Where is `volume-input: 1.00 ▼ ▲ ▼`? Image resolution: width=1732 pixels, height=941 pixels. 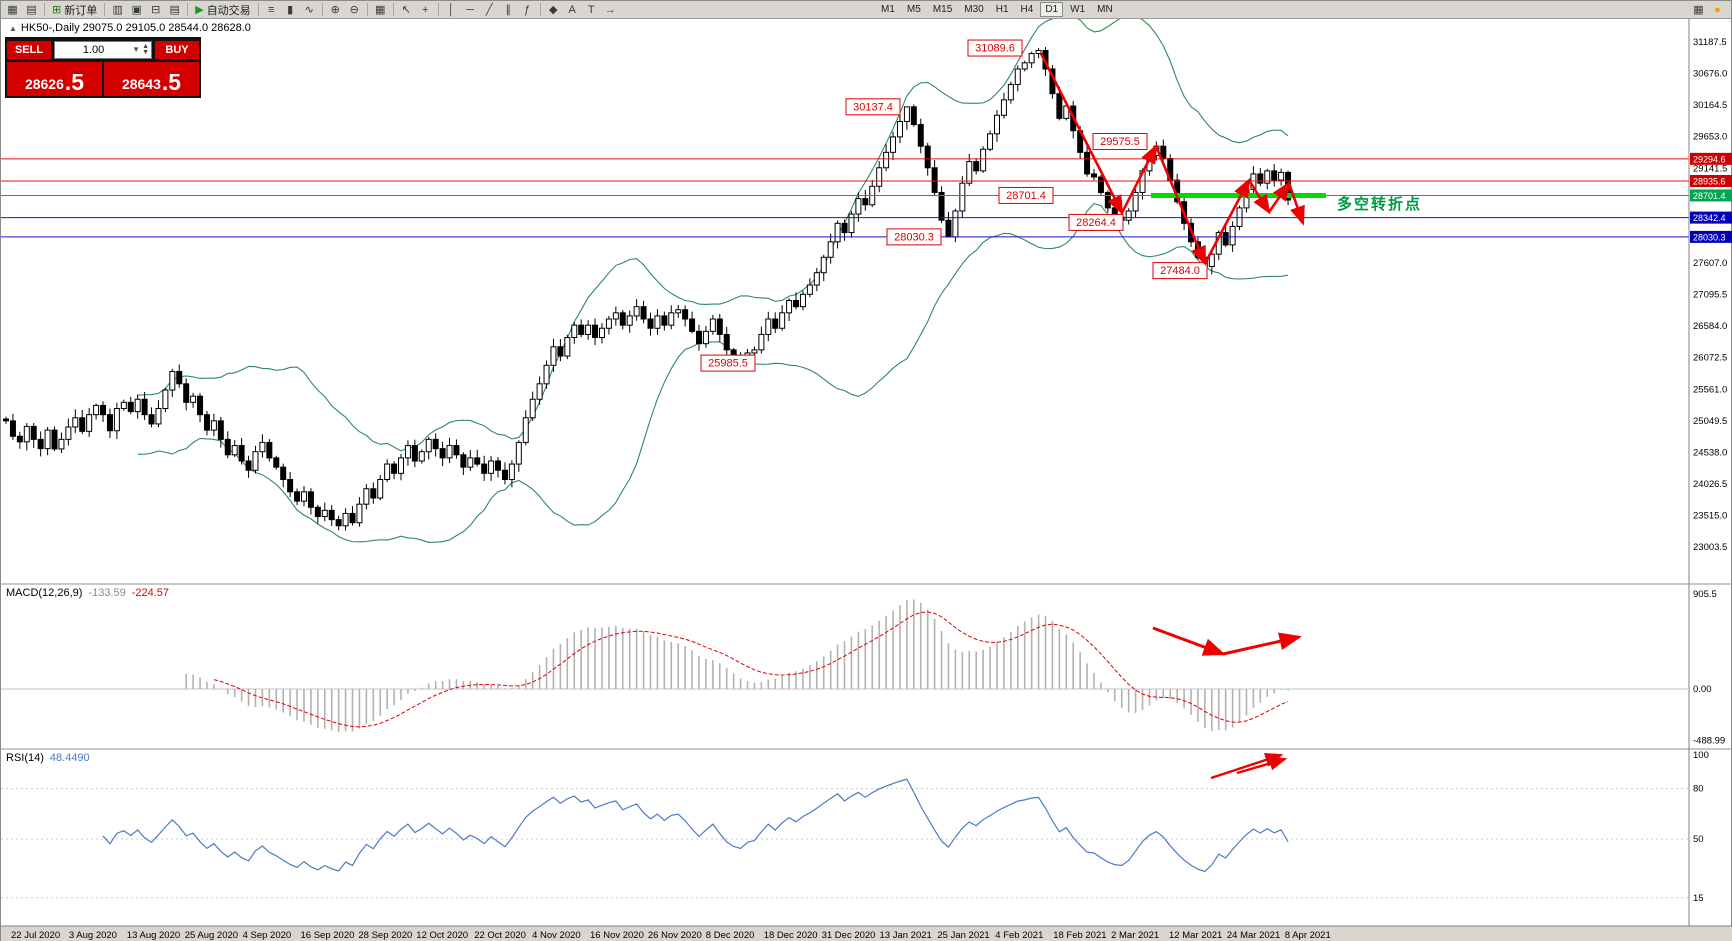
volume-input: 1.00 ▼ ▲ ▼ is located at coordinates (103, 49).